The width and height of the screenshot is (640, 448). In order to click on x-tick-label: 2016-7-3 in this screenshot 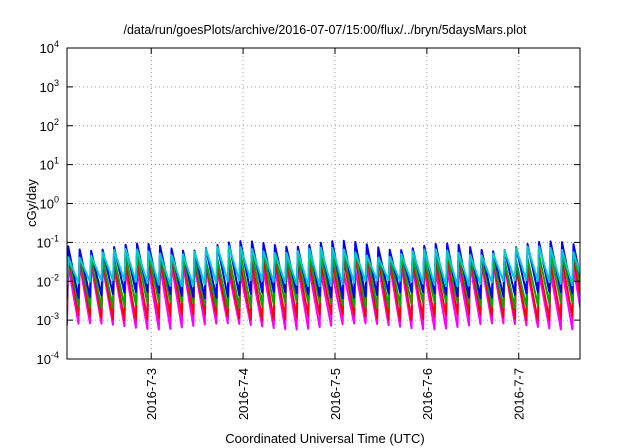, I will do `click(151, 394)`.